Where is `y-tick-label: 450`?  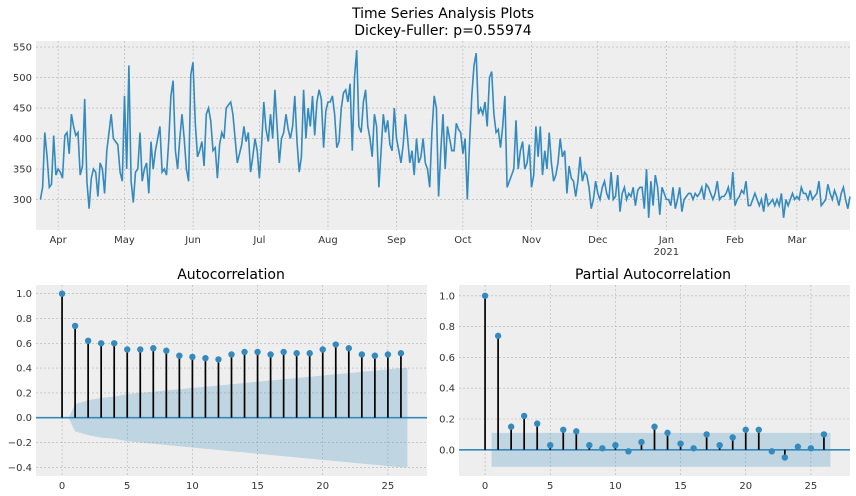
y-tick-label: 450 is located at coordinates (22, 109).